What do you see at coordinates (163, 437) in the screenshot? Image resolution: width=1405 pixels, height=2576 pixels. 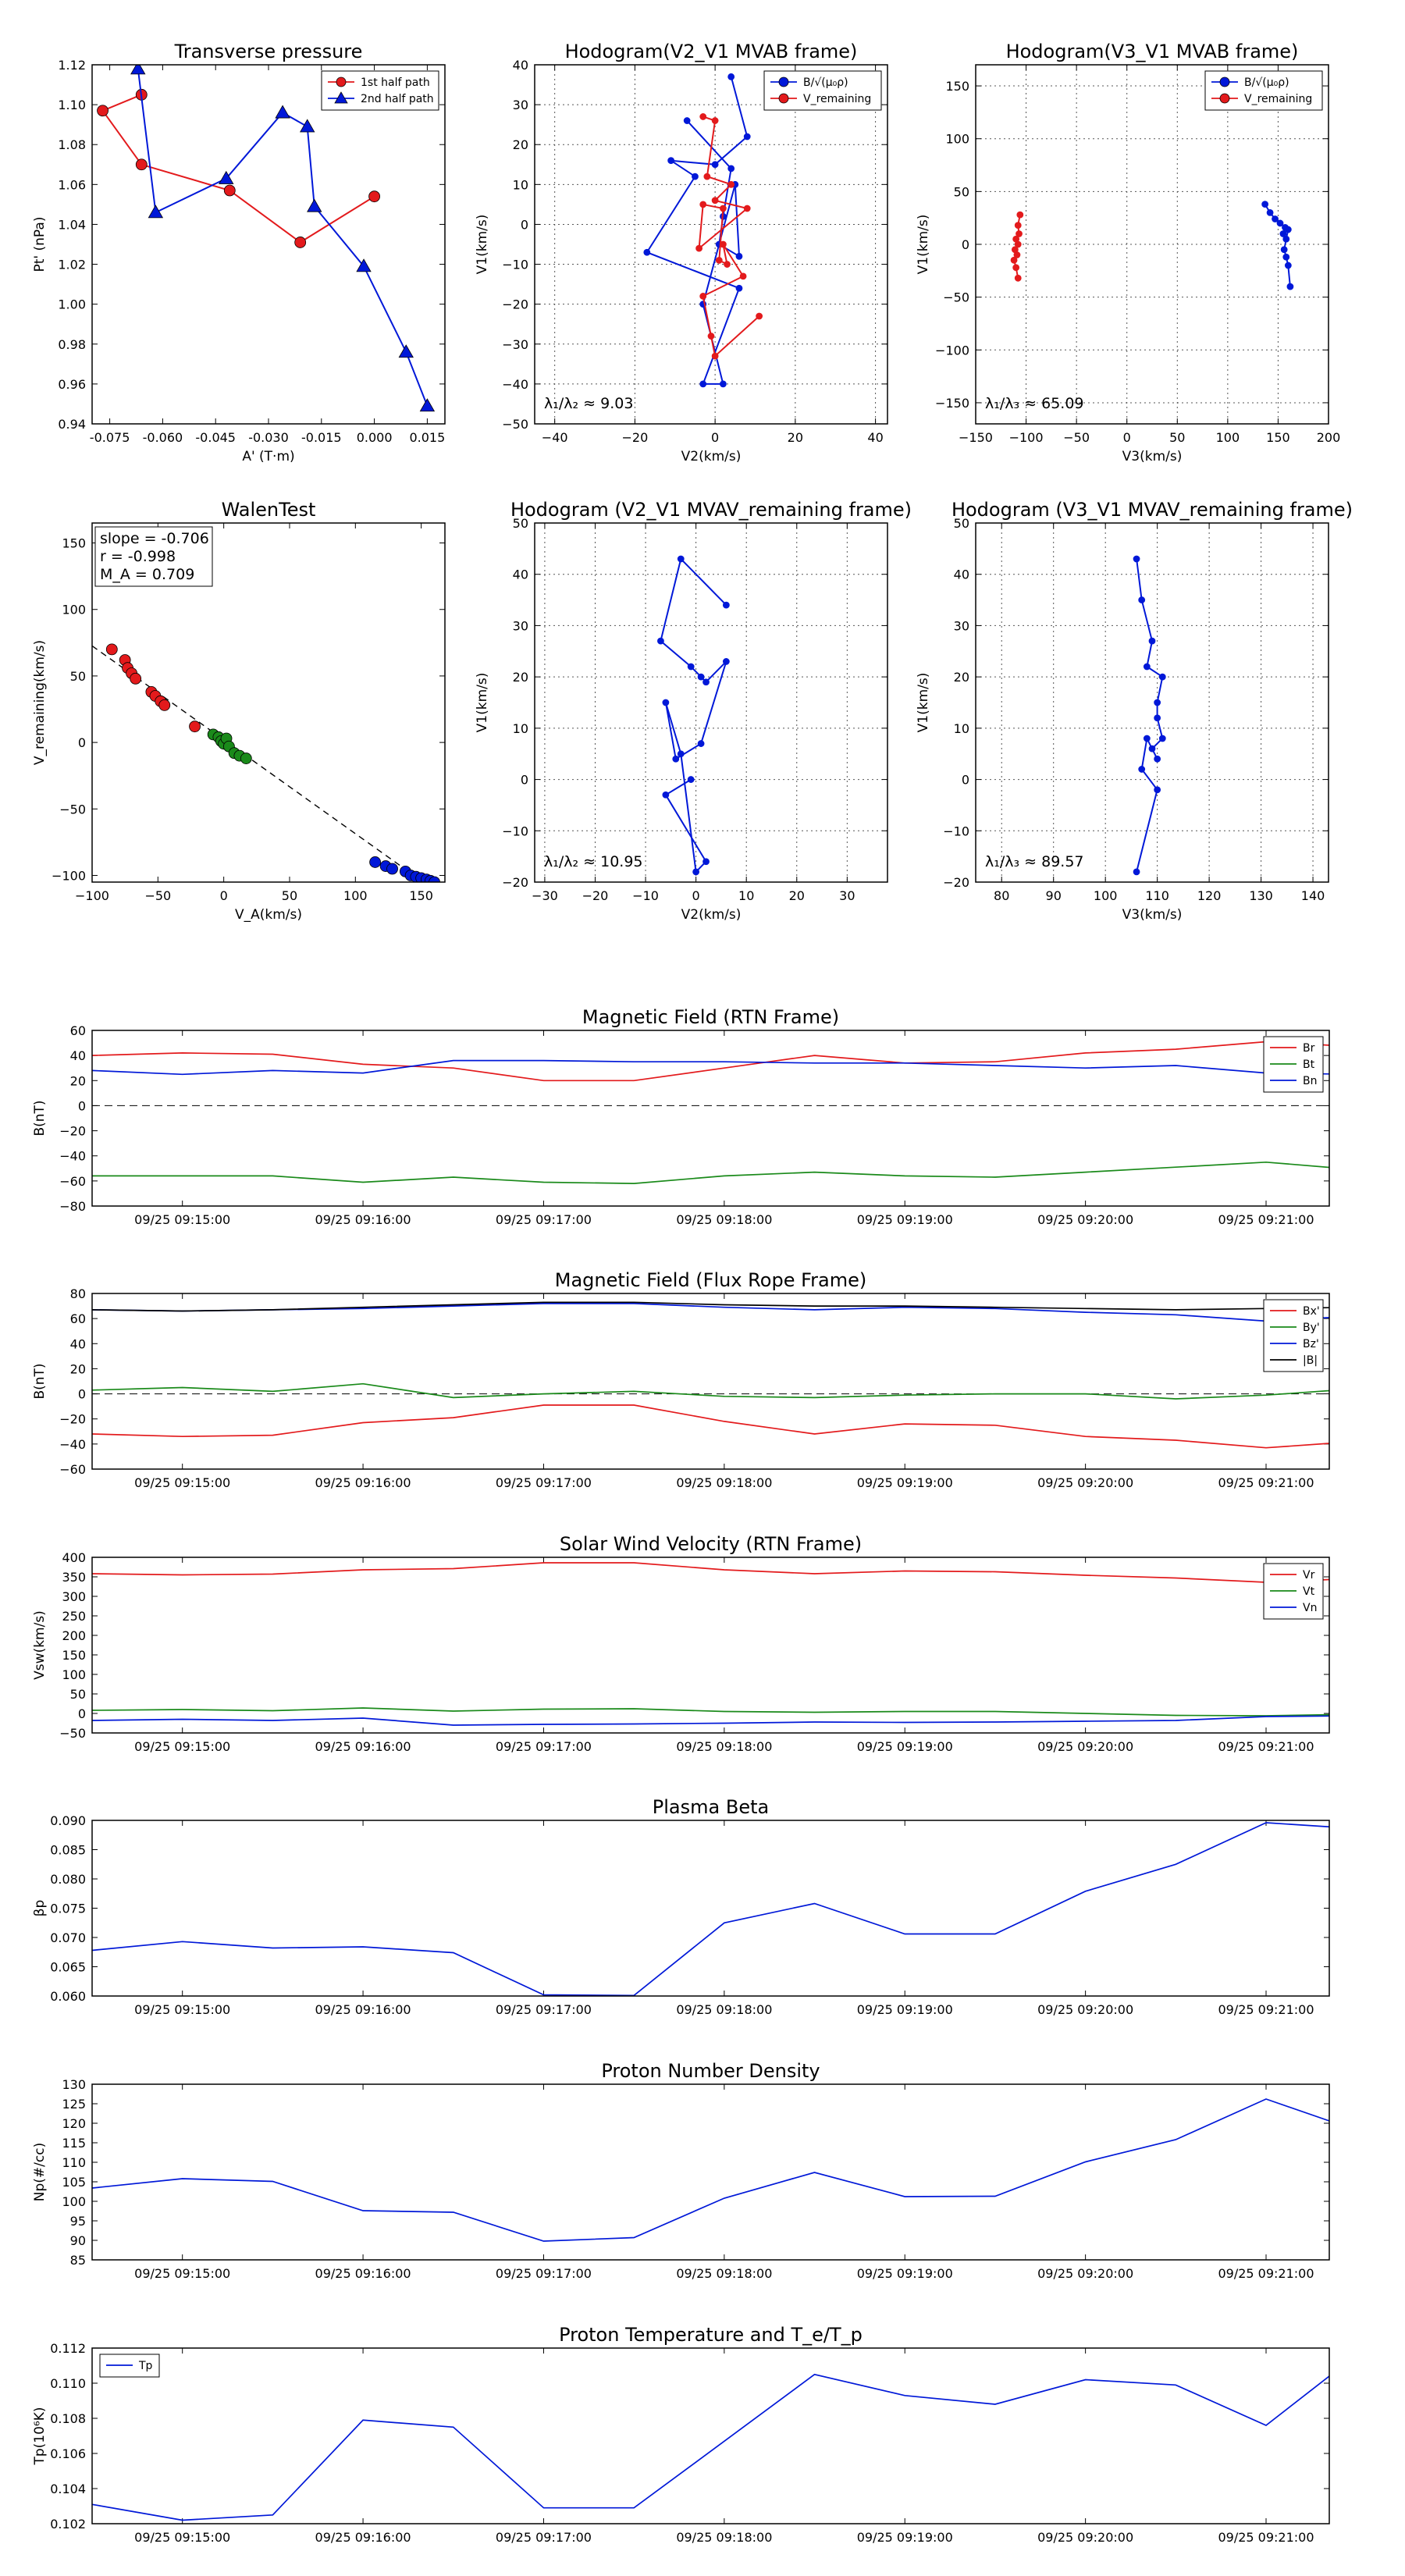 I see `x-tick-label: -0.060` at bounding box center [163, 437].